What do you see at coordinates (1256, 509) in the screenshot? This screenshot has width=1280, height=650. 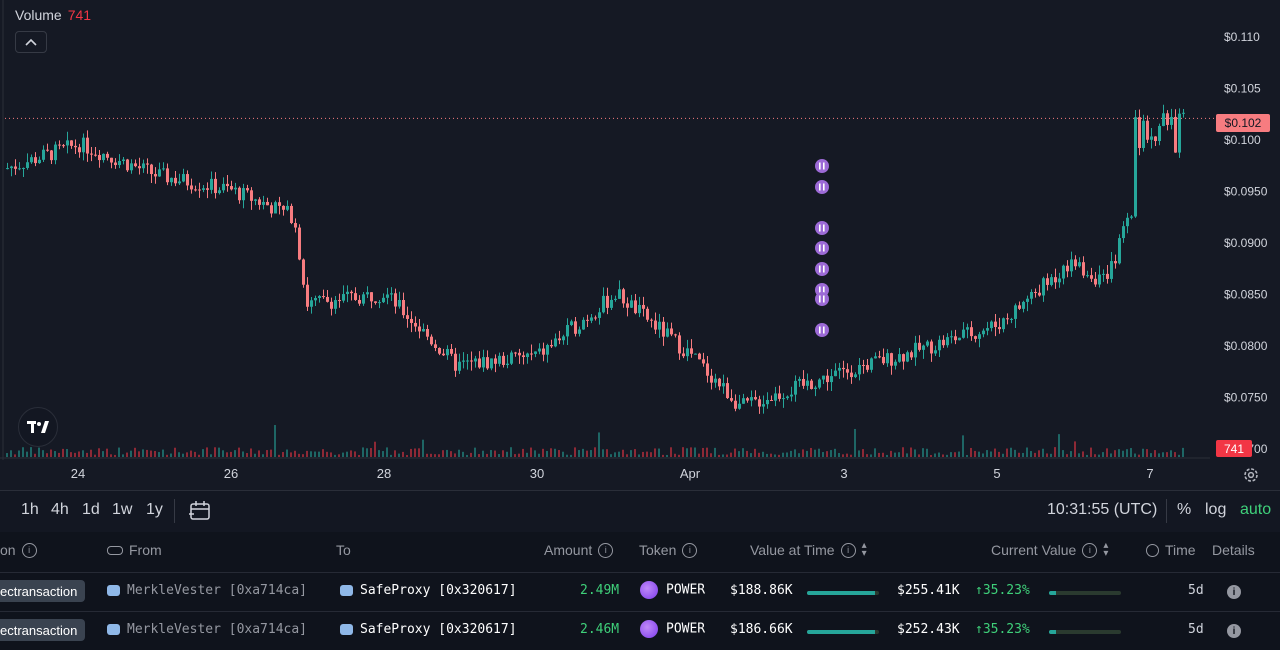 I see `auto-toggle: auto` at bounding box center [1256, 509].